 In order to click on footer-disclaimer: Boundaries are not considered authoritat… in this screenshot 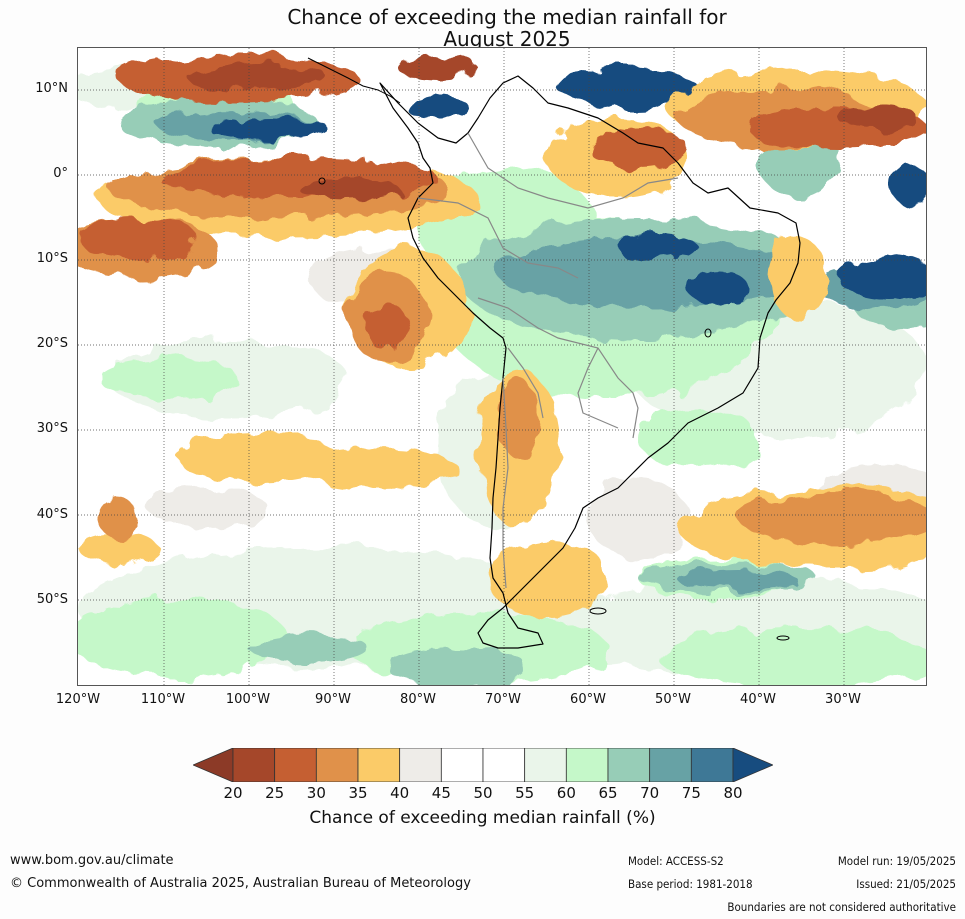, I will do `click(841, 907)`.